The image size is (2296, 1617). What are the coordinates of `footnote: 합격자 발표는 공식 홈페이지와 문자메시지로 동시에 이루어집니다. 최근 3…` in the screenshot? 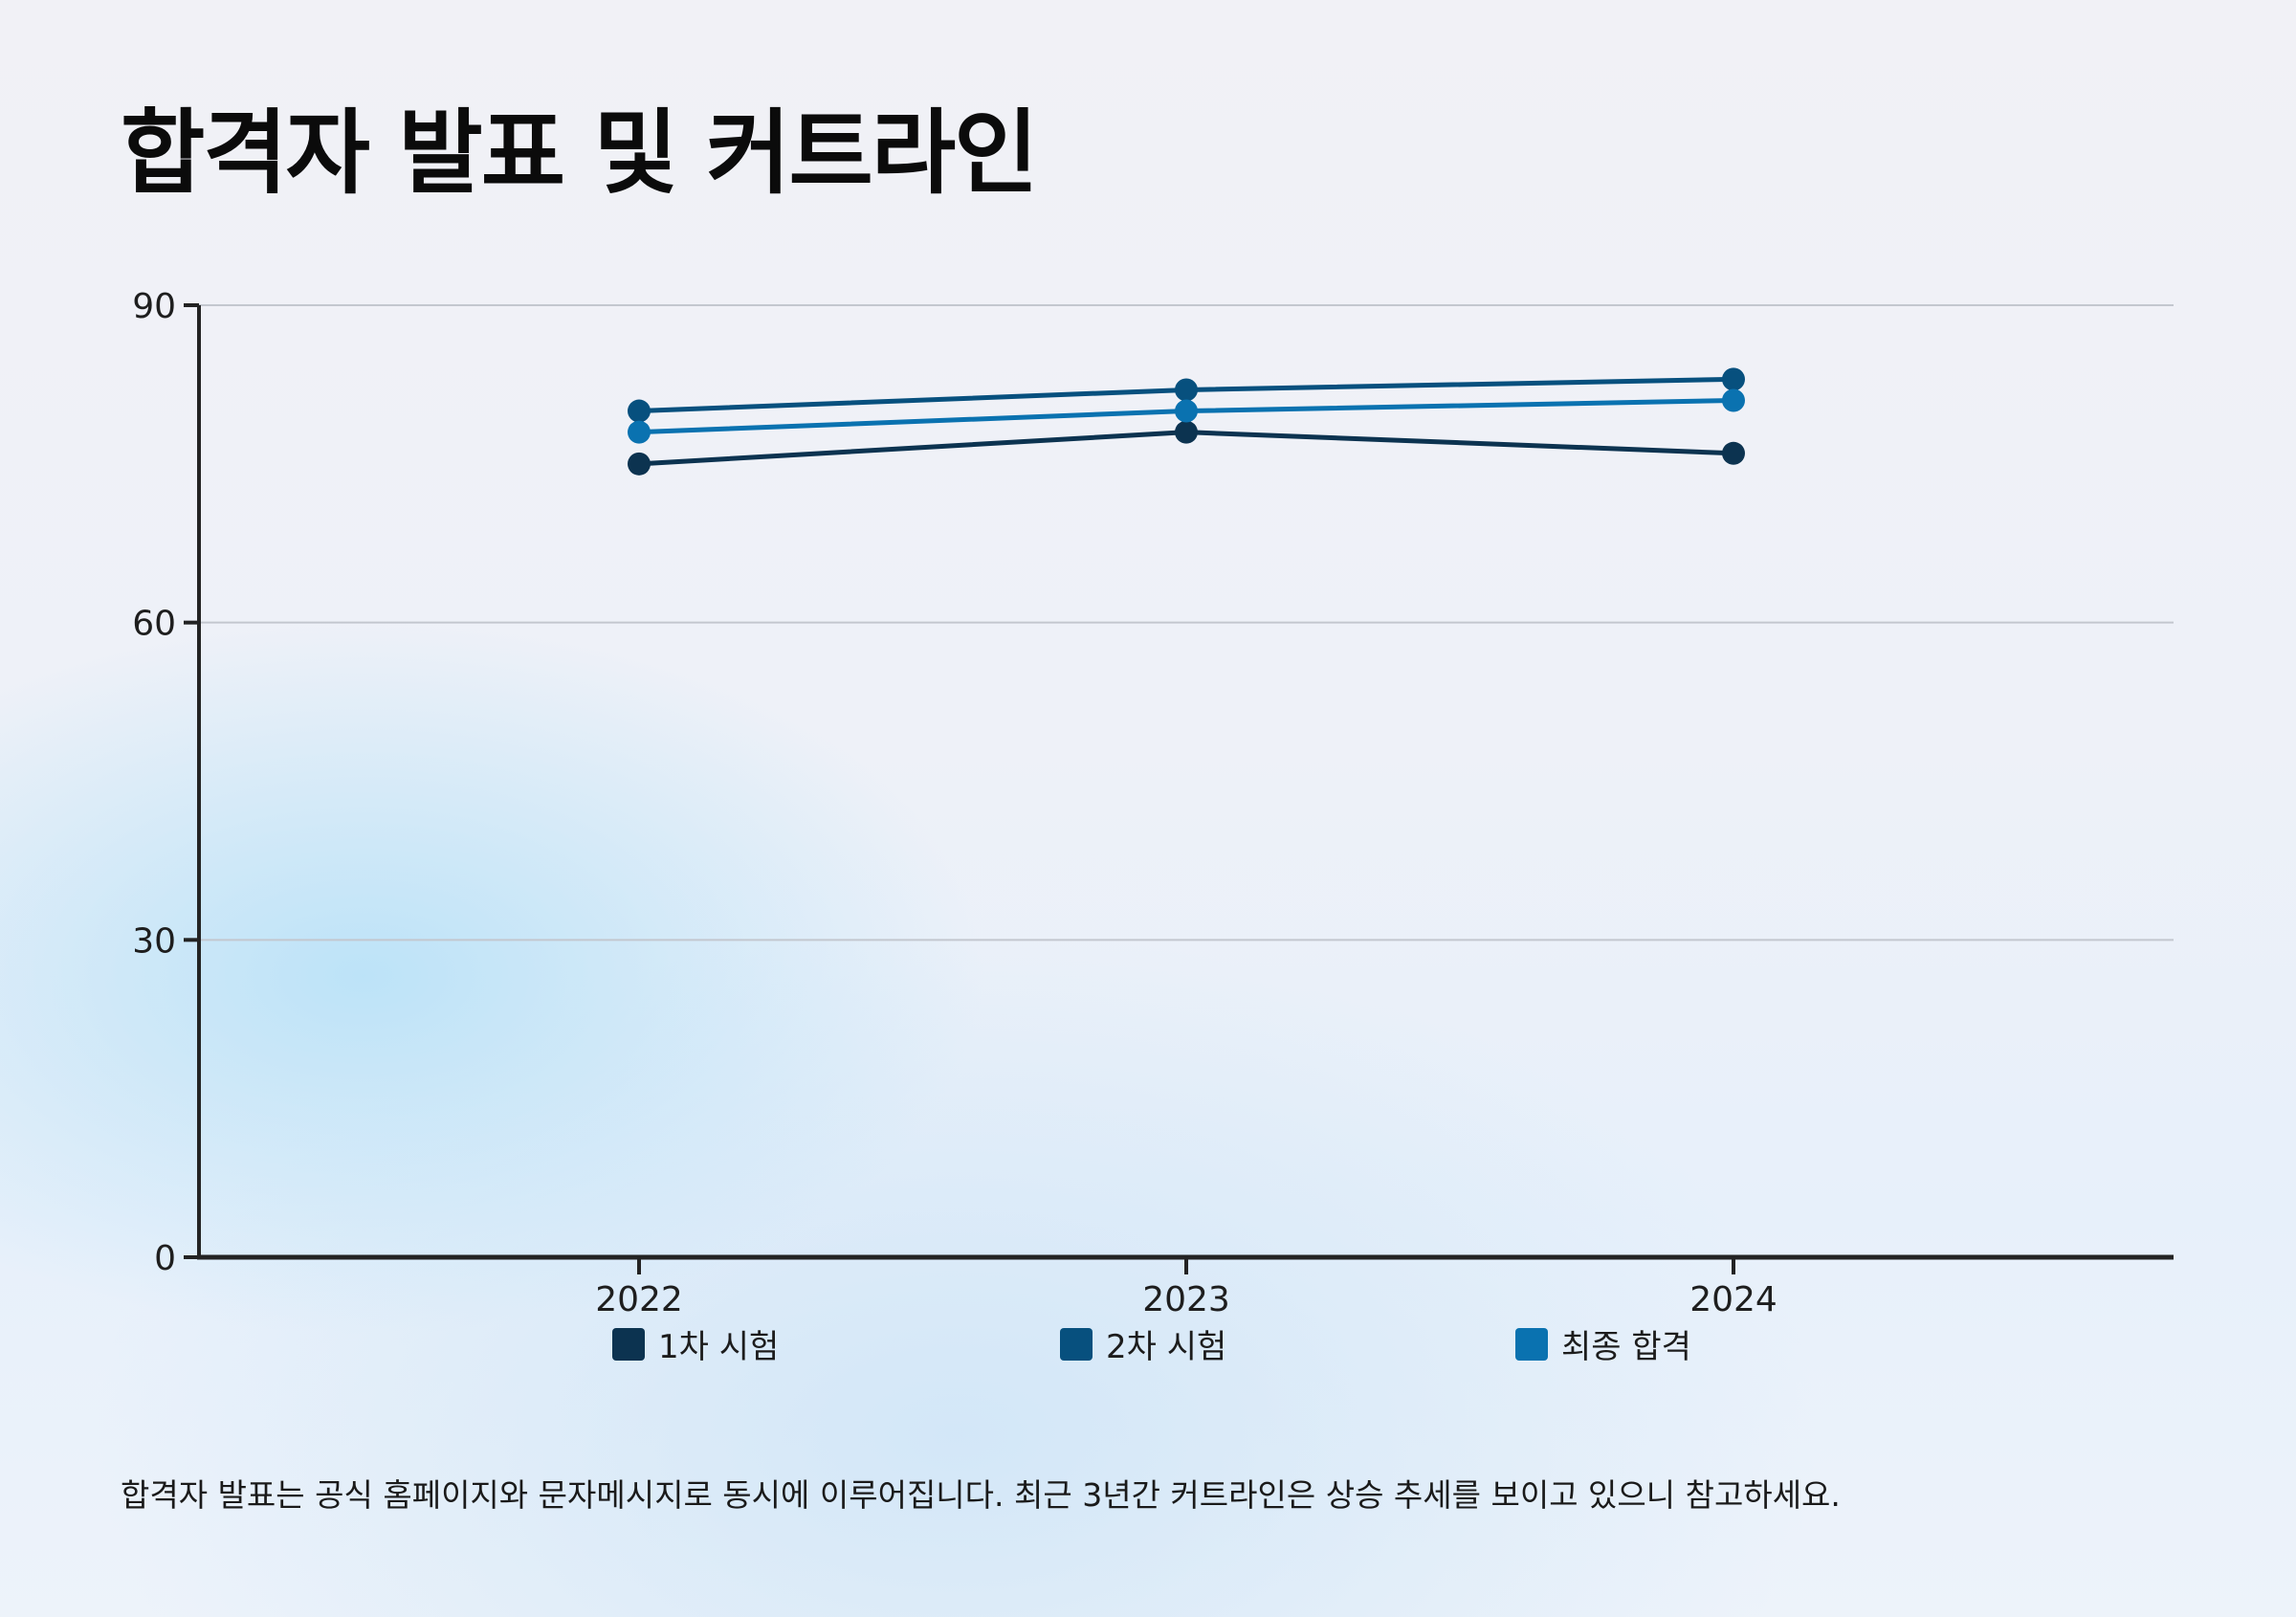 It's located at (981, 1495).